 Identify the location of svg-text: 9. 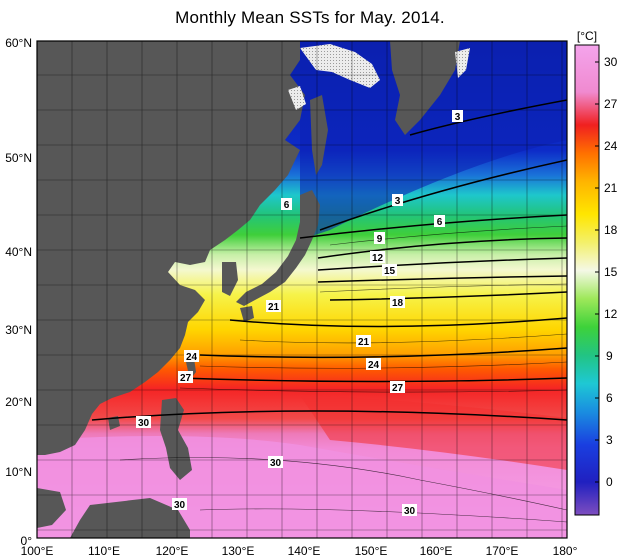
(380, 239).